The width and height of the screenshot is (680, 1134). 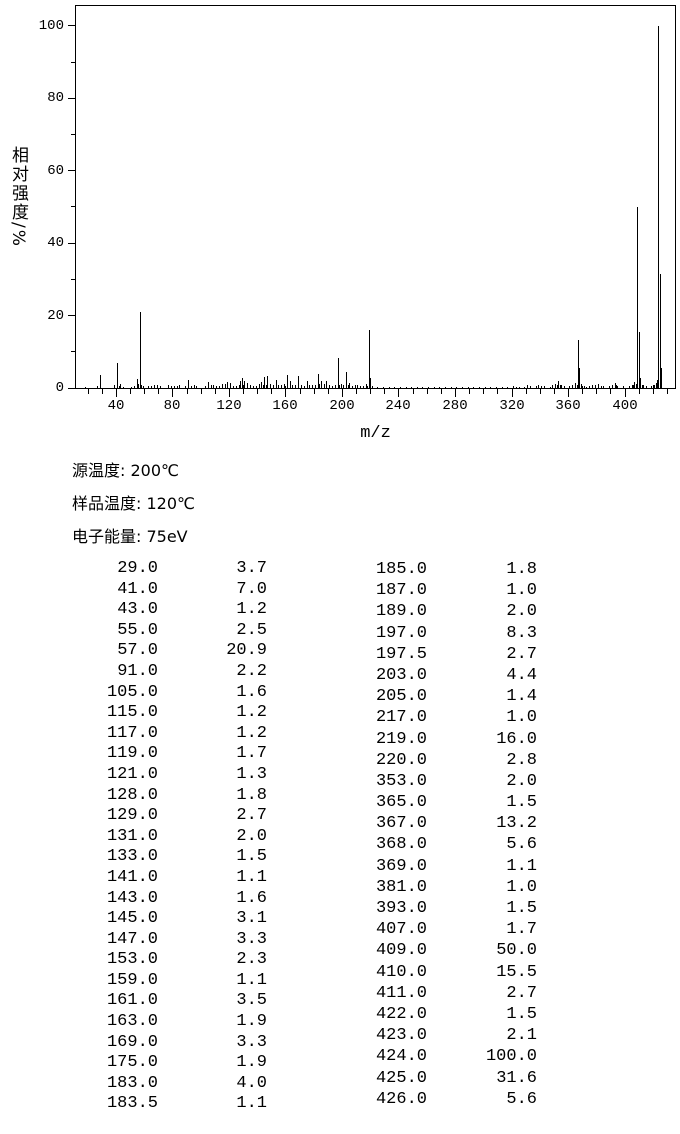 I want to click on y-axis-tick-label: 0, so click(x=59, y=388).